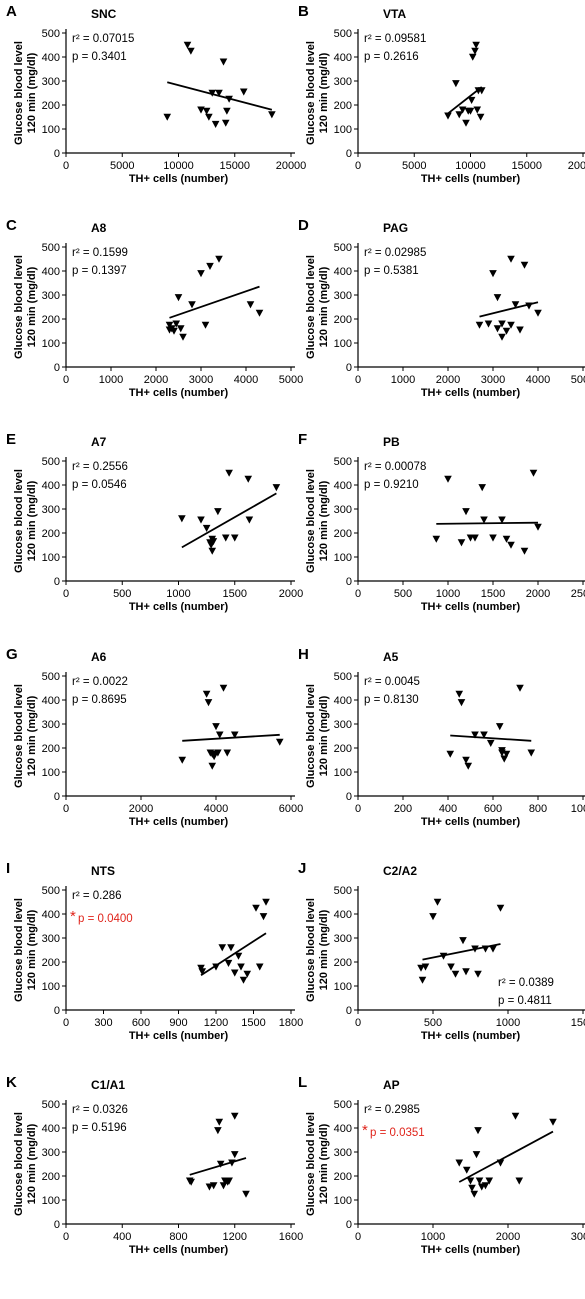 This screenshot has width=585, height=1299. What do you see at coordinates (99, 442) in the screenshot?
I see `panel-title: A7` at bounding box center [99, 442].